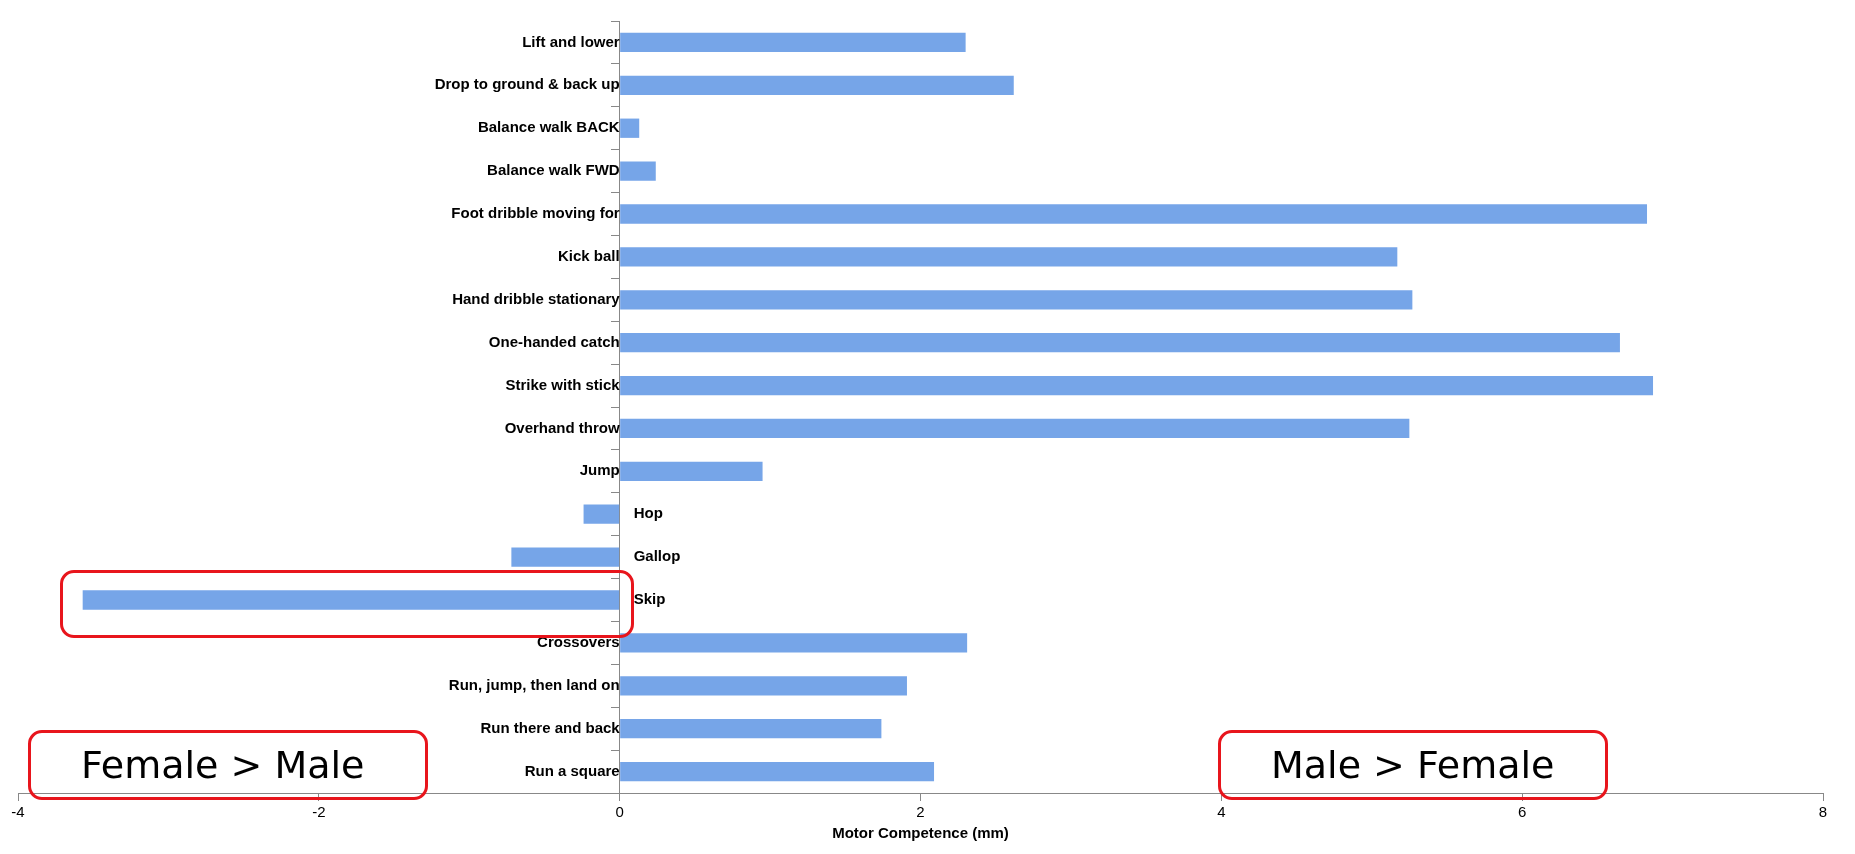 The image size is (1855, 854). What do you see at coordinates (548, 127) in the screenshot?
I see `y-tick-label: Balance walk BACK` at bounding box center [548, 127].